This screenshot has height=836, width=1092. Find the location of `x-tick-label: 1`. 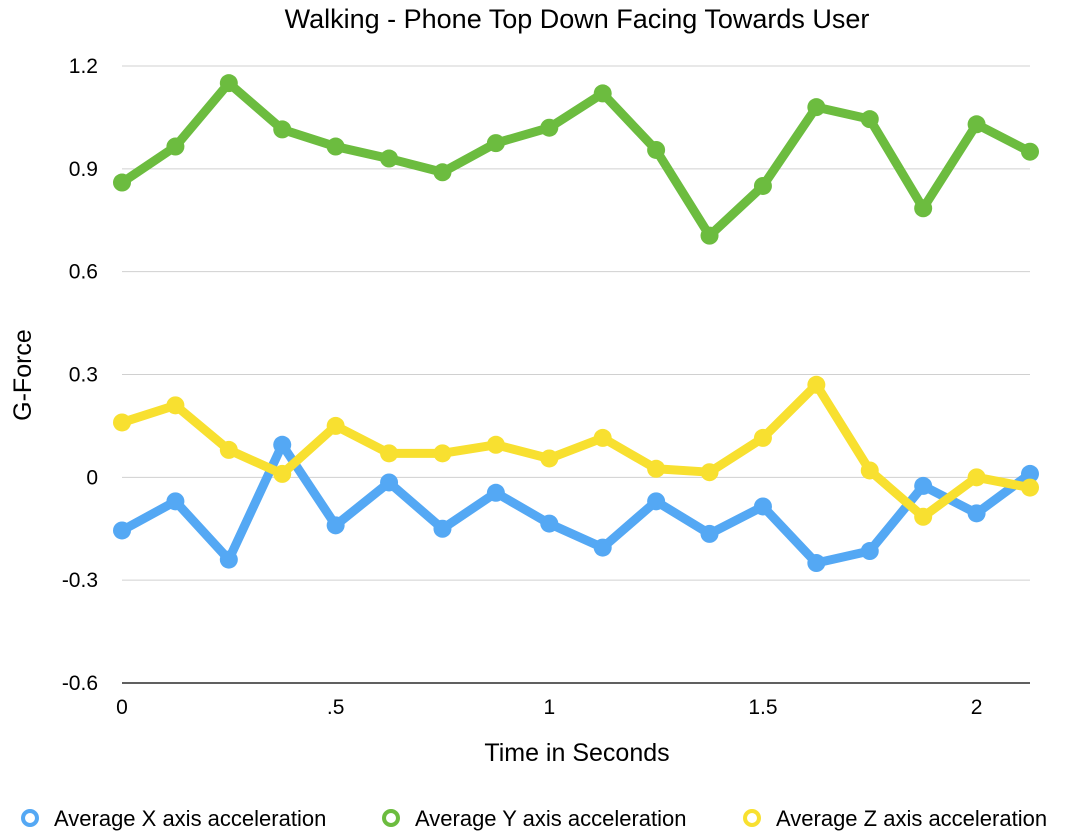

x-tick-label: 1 is located at coordinates (549, 707).